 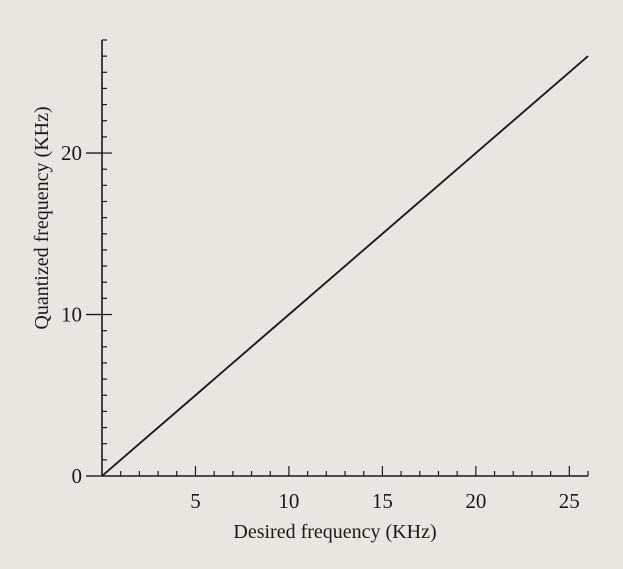 I want to click on y-axis-title: Quantized frequency (KHz), so click(x=42, y=217).